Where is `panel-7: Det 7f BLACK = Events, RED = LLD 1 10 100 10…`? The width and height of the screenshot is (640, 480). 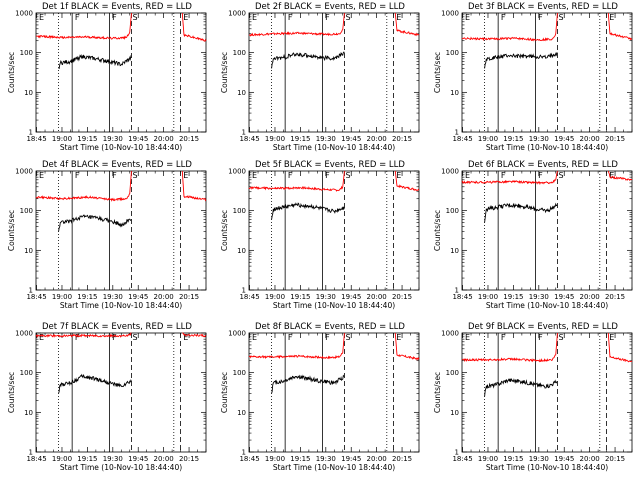 panel-7: Det 7f BLACK = Events, RED = LLD 1 10 100 10… is located at coordinates (107, 397).